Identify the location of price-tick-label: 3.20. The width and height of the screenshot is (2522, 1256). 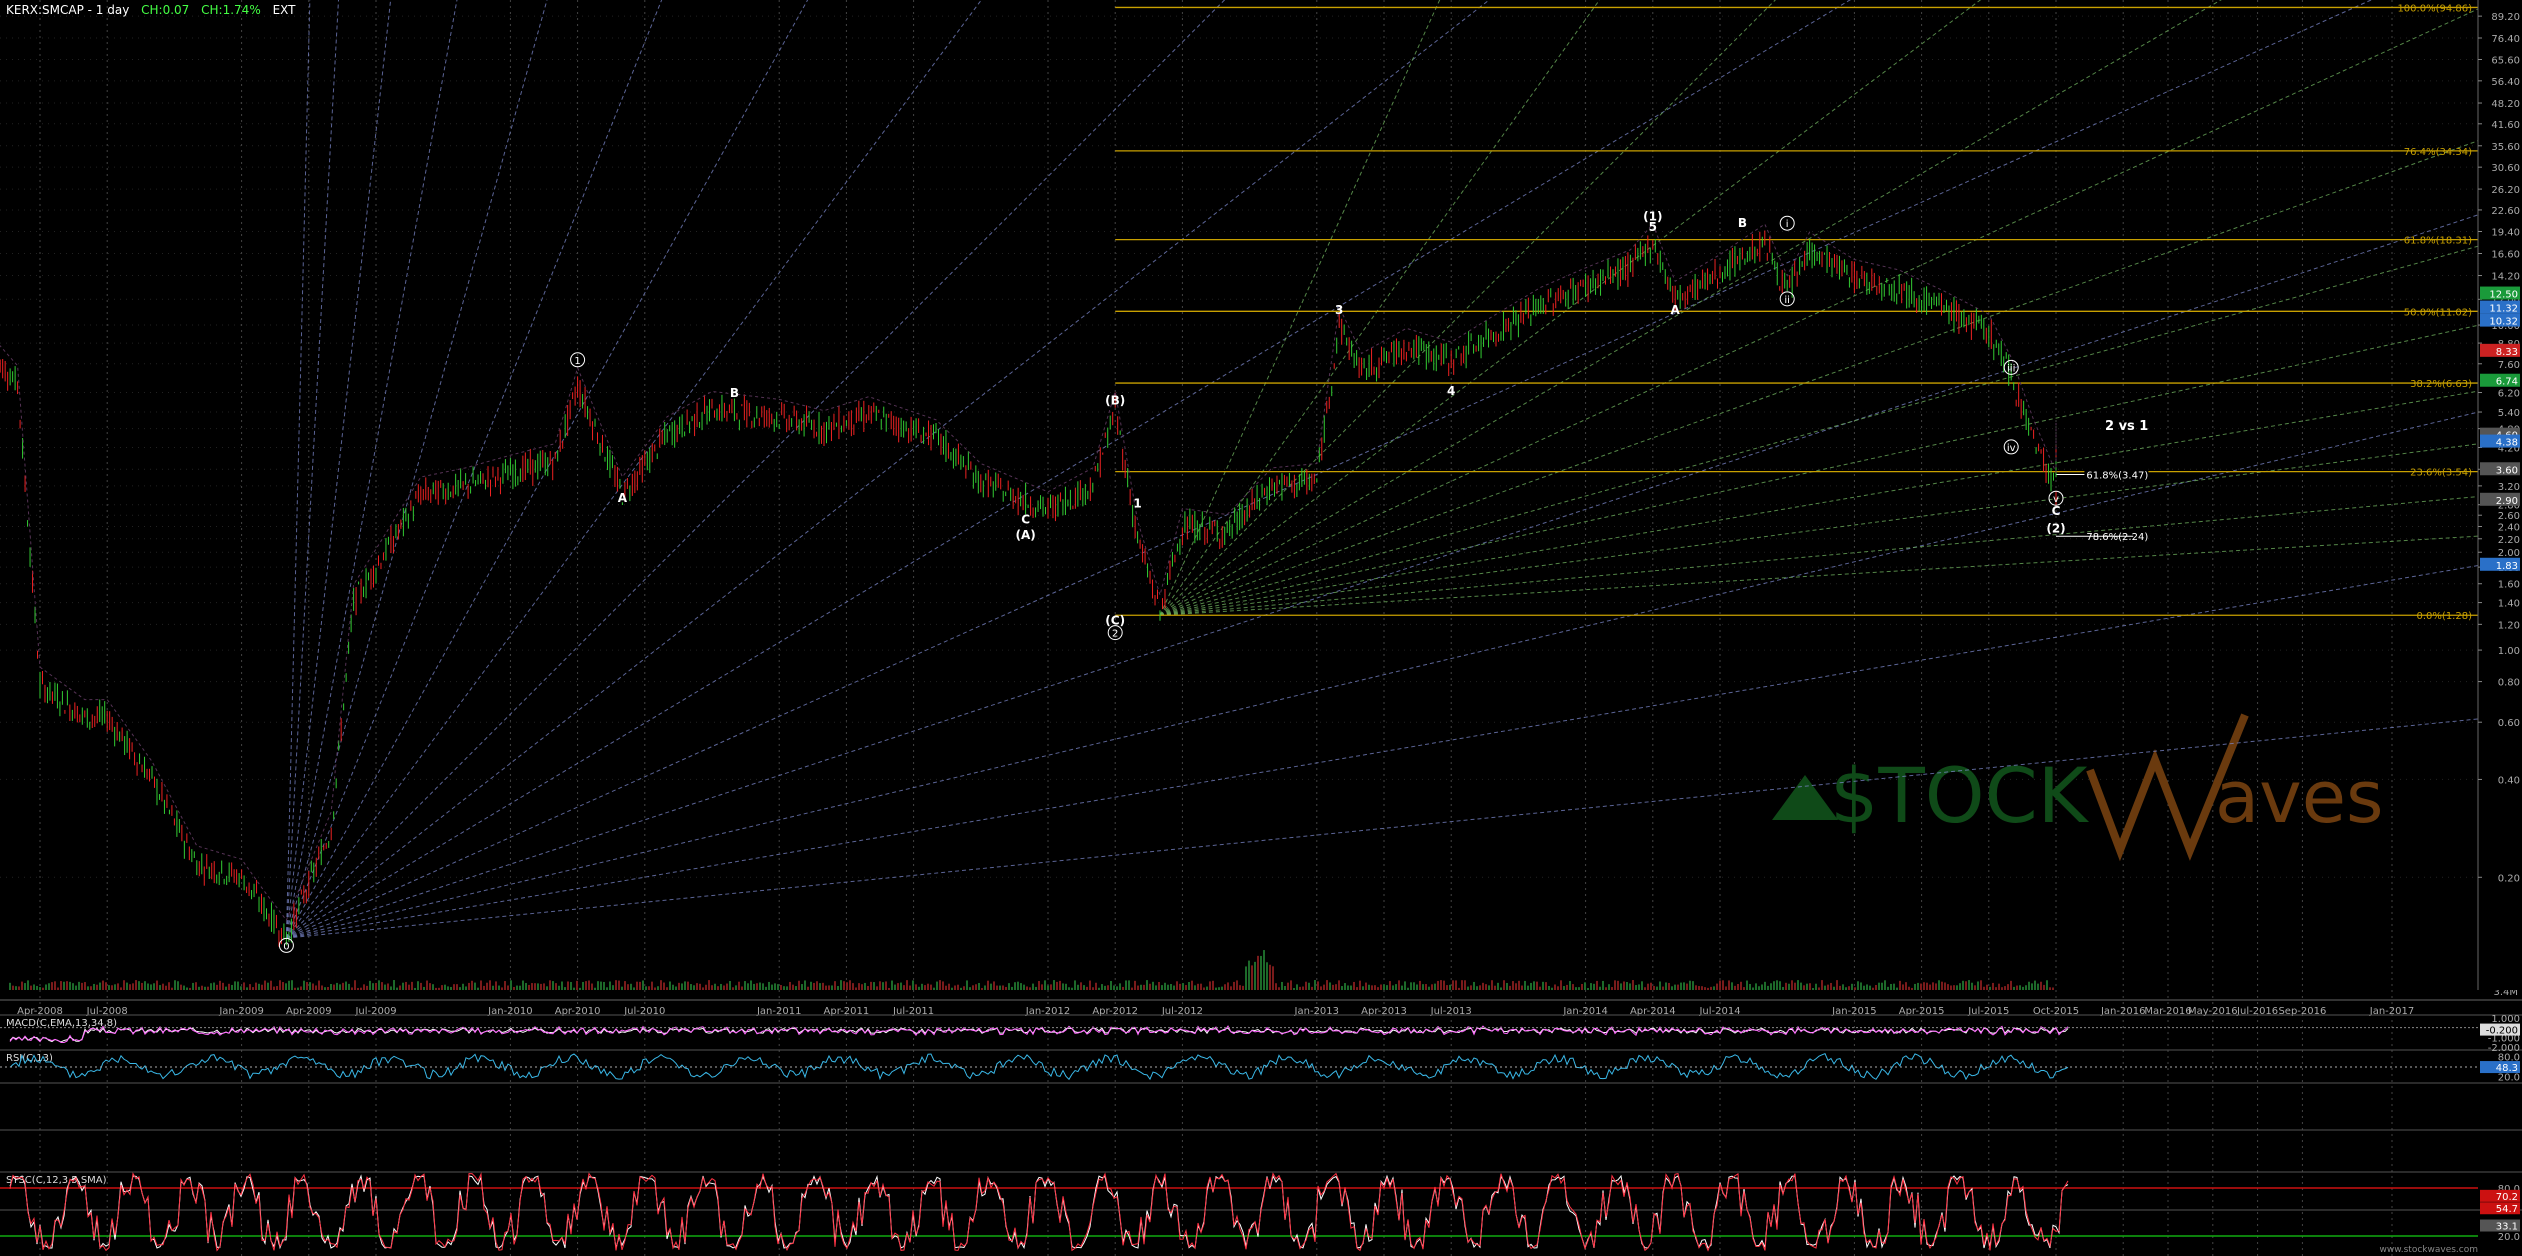
(2509, 487).